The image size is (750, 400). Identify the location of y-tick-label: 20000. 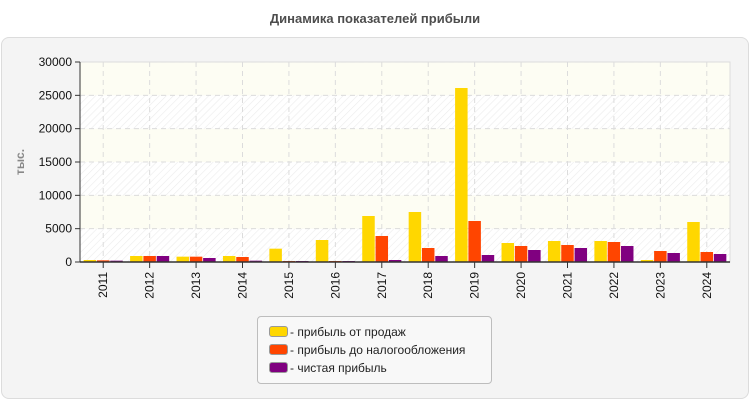
(56, 129).